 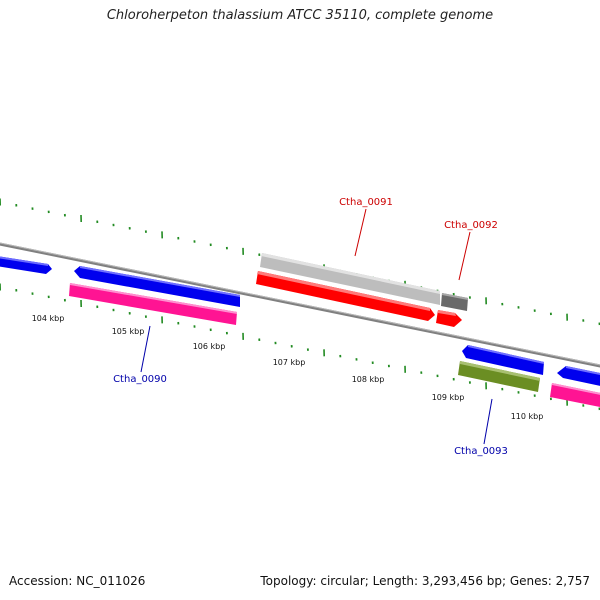 What do you see at coordinates (48, 318) in the screenshot?
I see `tick-label-104kbp: 104 kbp` at bounding box center [48, 318].